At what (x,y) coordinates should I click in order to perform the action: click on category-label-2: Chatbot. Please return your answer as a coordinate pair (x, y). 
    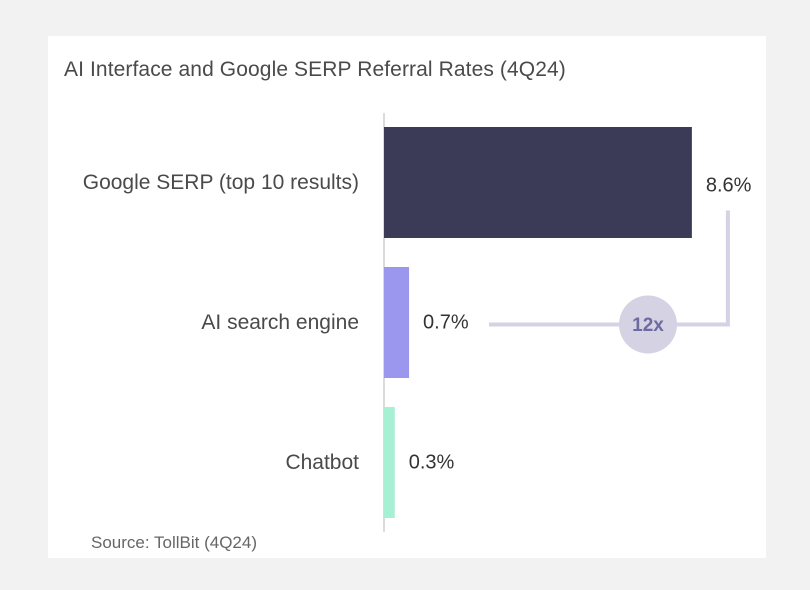
    Looking at the image, I should click on (322, 462).